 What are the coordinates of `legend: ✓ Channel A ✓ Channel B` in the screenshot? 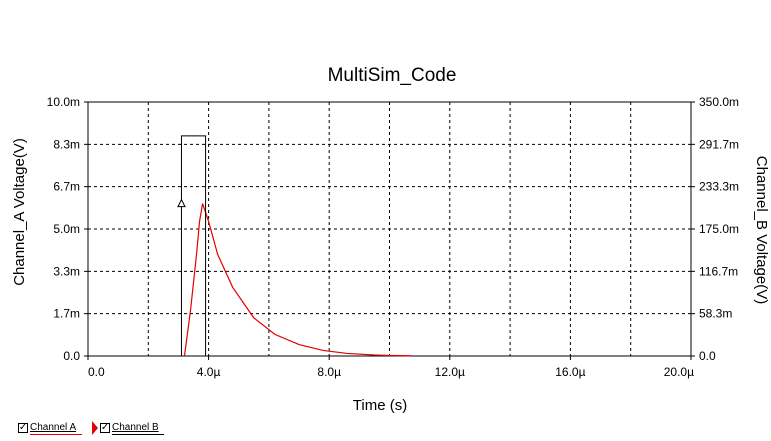 It's located at (93, 428).